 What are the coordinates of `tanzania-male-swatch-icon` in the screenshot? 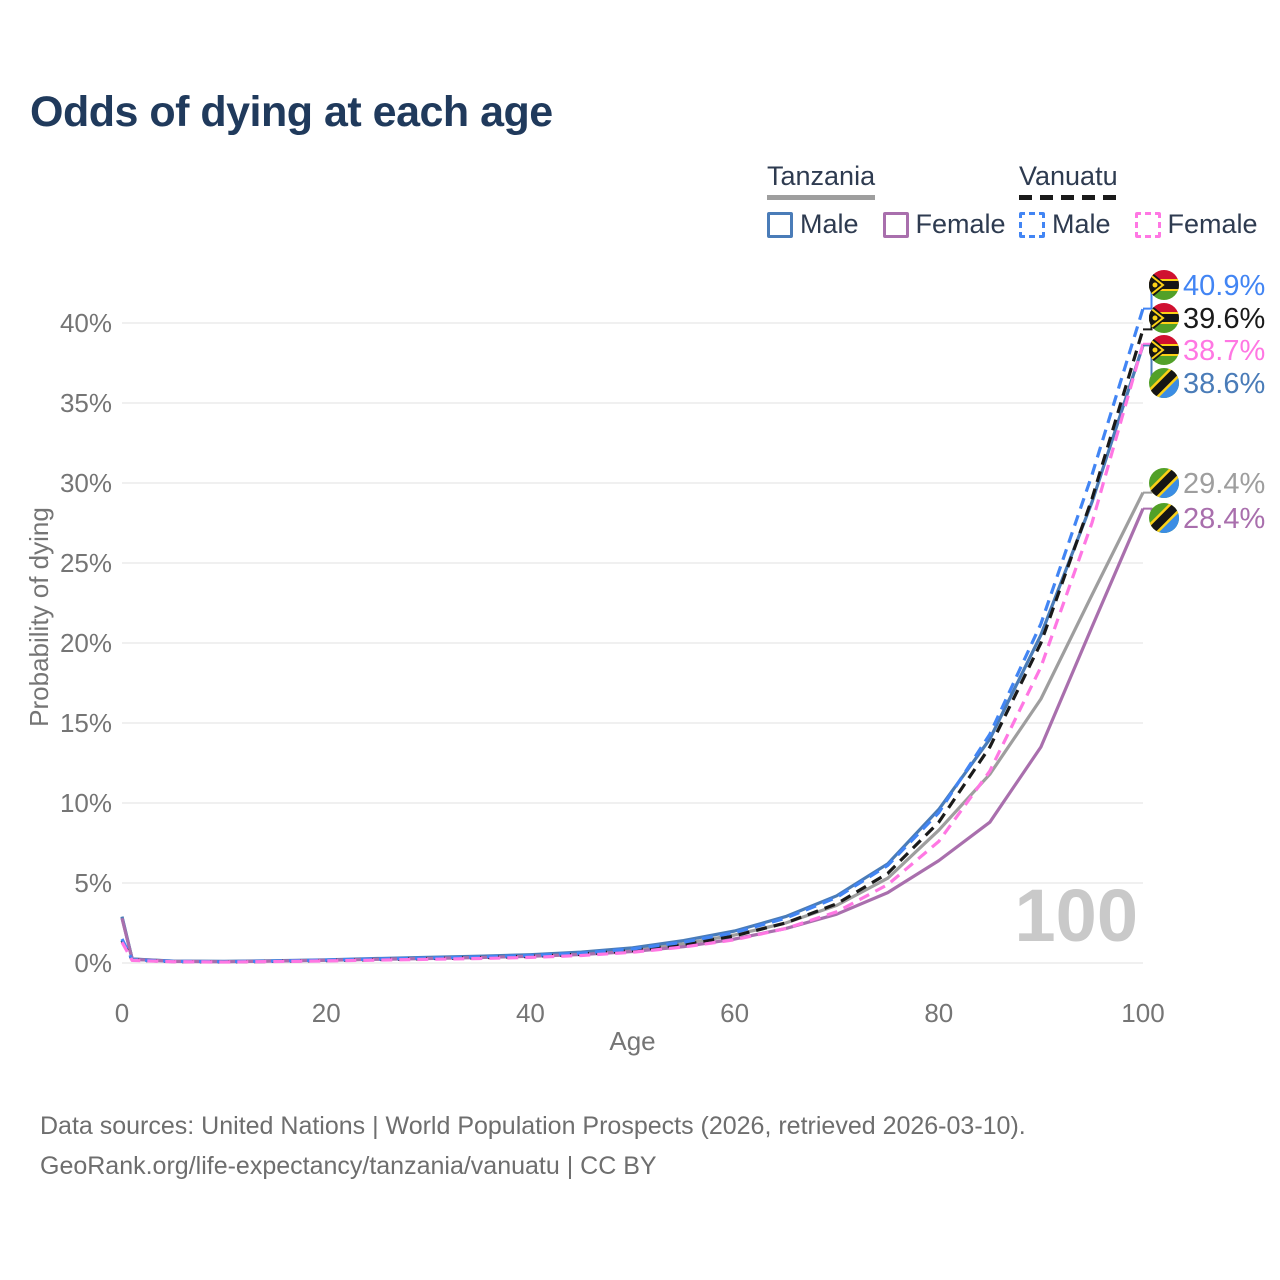 It's located at (780, 224).